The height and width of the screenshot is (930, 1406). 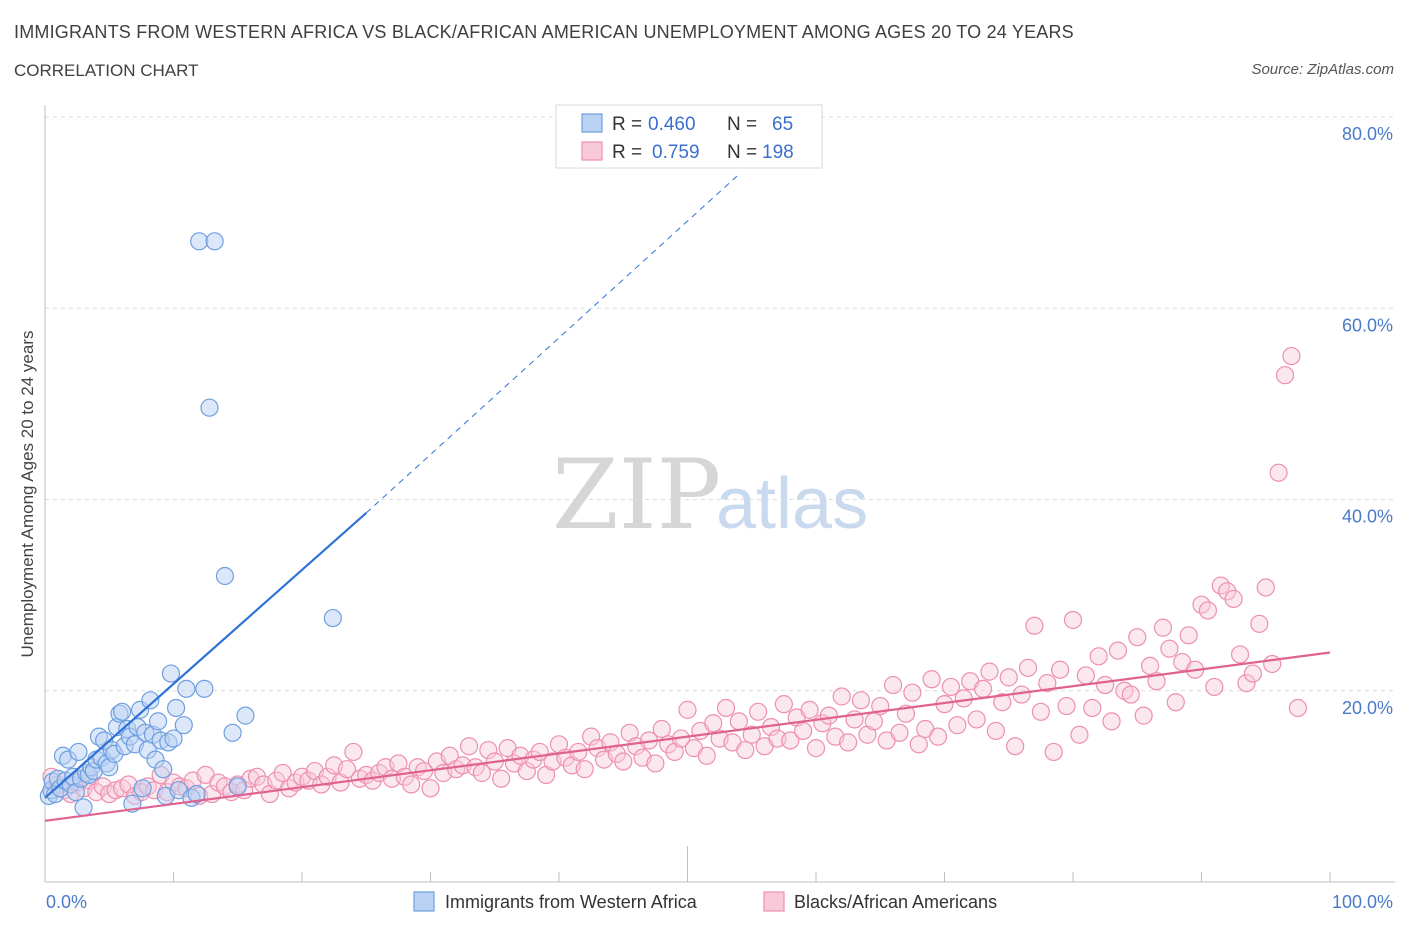 What do you see at coordinates (592, 151) in the screenshot?
I see `legend-swatch-blacks` at bounding box center [592, 151].